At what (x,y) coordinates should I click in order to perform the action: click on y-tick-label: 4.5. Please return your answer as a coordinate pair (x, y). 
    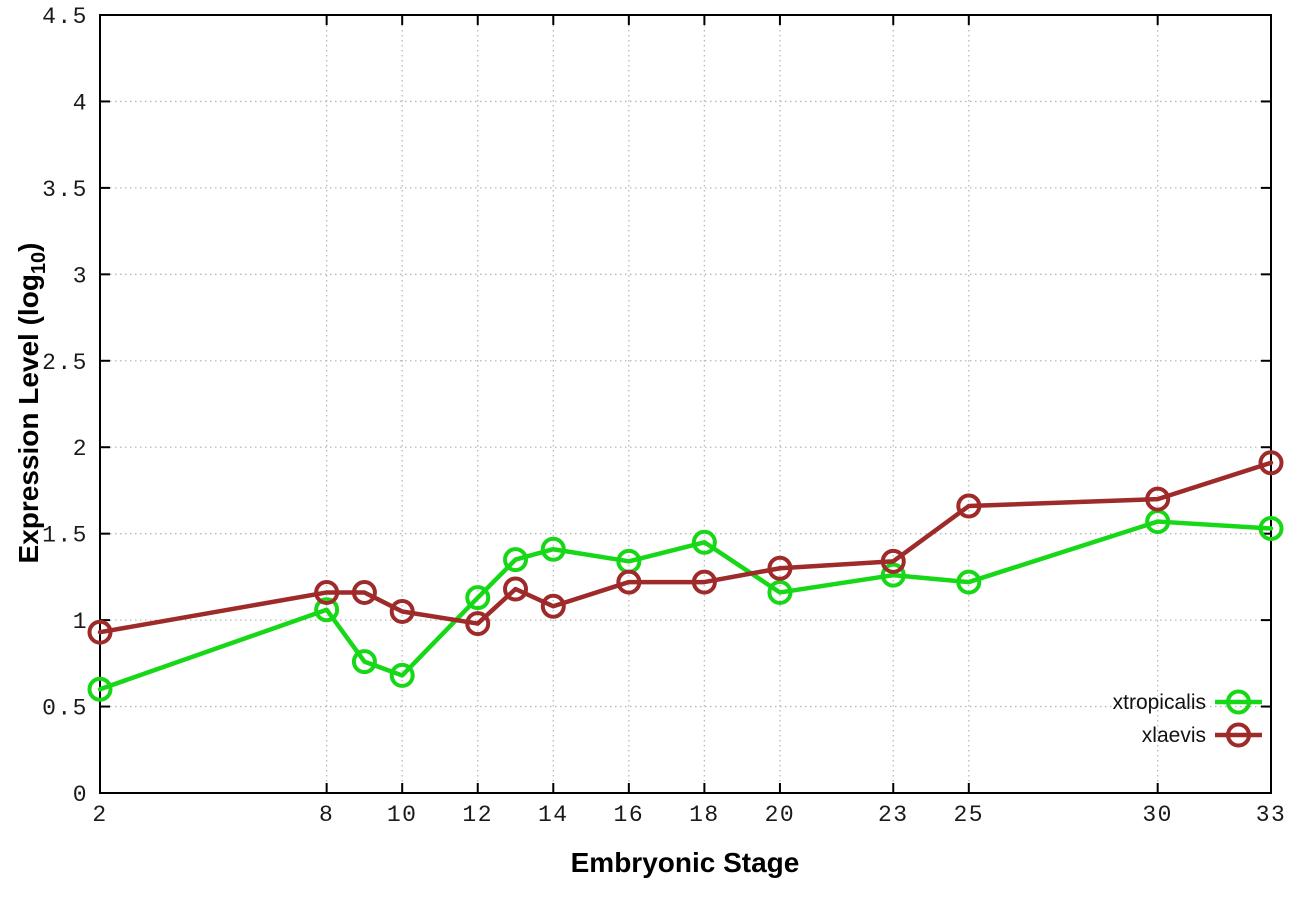
    Looking at the image, I should click on (65, 17).